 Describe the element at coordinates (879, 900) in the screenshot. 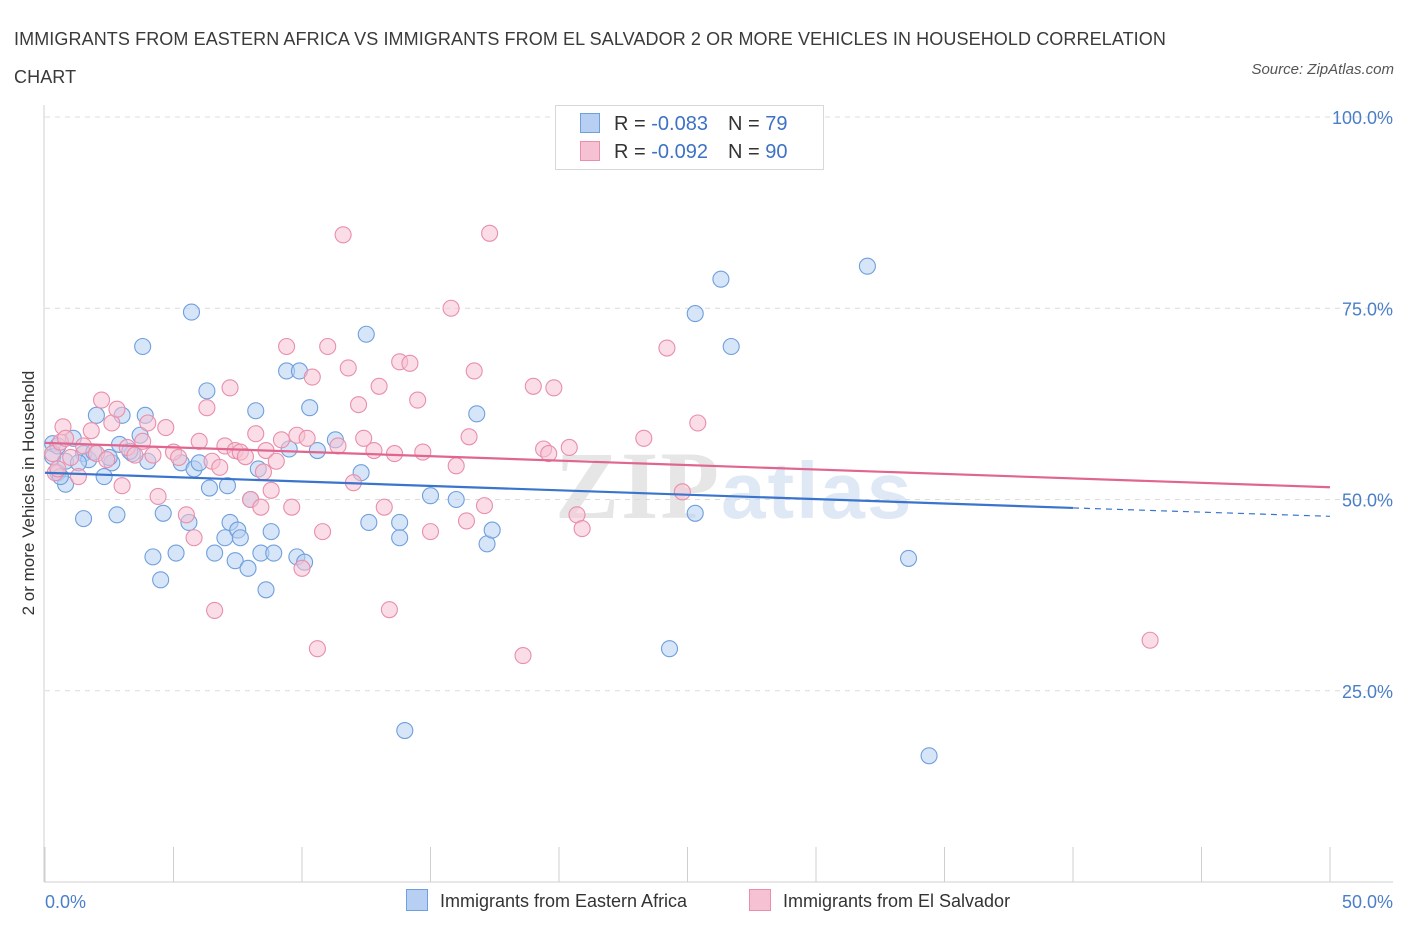

I see `bottom-legend-el-salvador: Immigrants from El Salvador` at that location.